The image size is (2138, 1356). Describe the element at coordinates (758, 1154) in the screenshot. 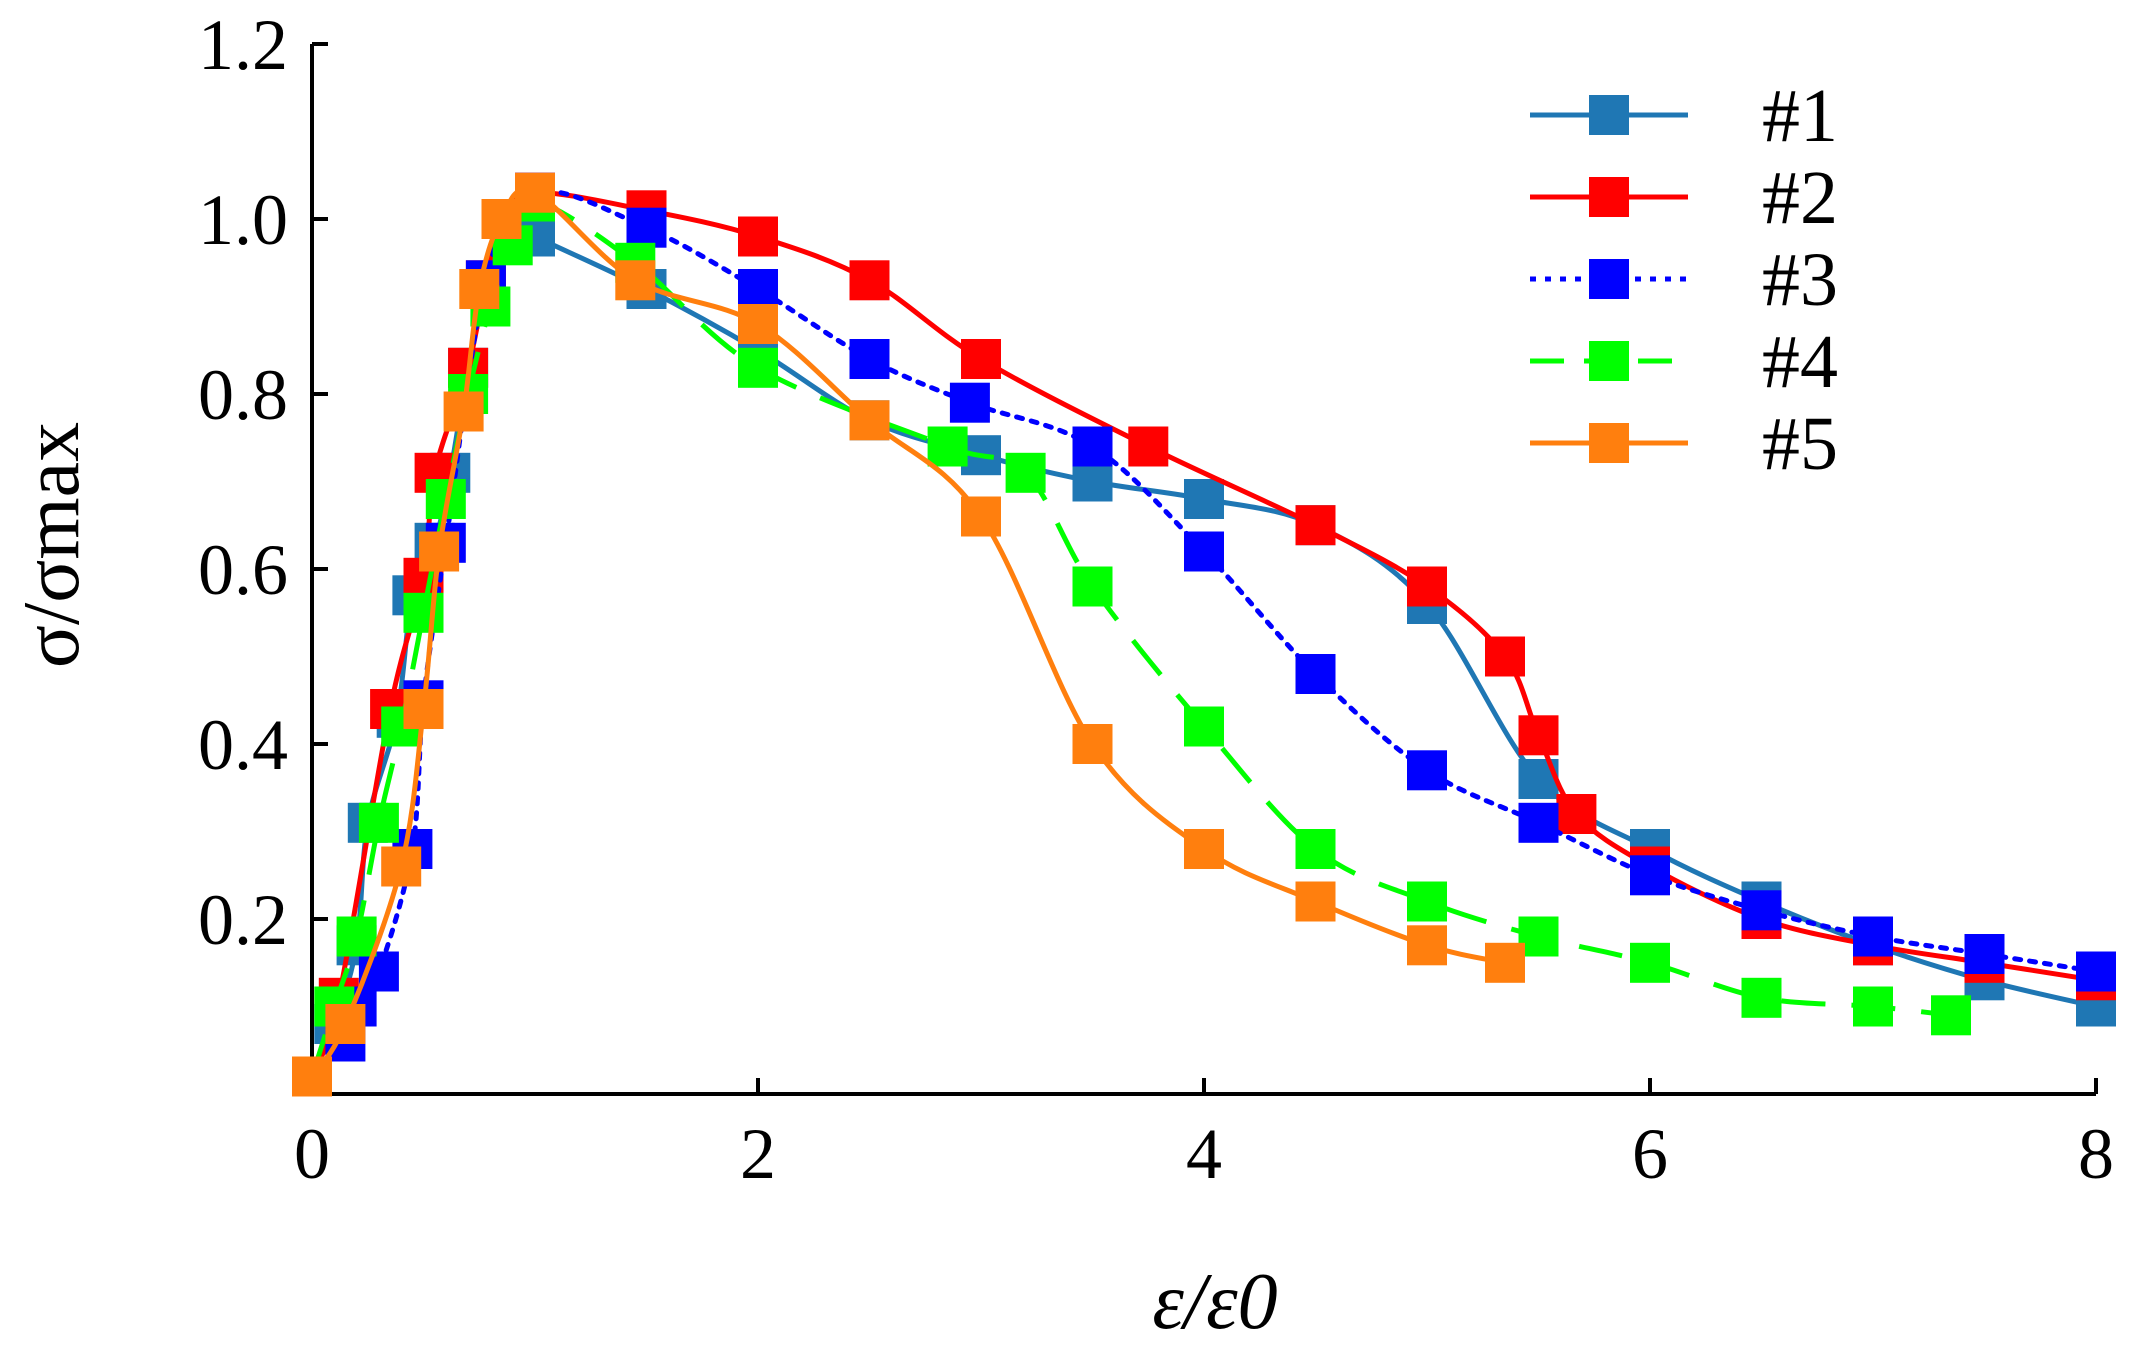

I see `x-tick-label: 2` at that location.